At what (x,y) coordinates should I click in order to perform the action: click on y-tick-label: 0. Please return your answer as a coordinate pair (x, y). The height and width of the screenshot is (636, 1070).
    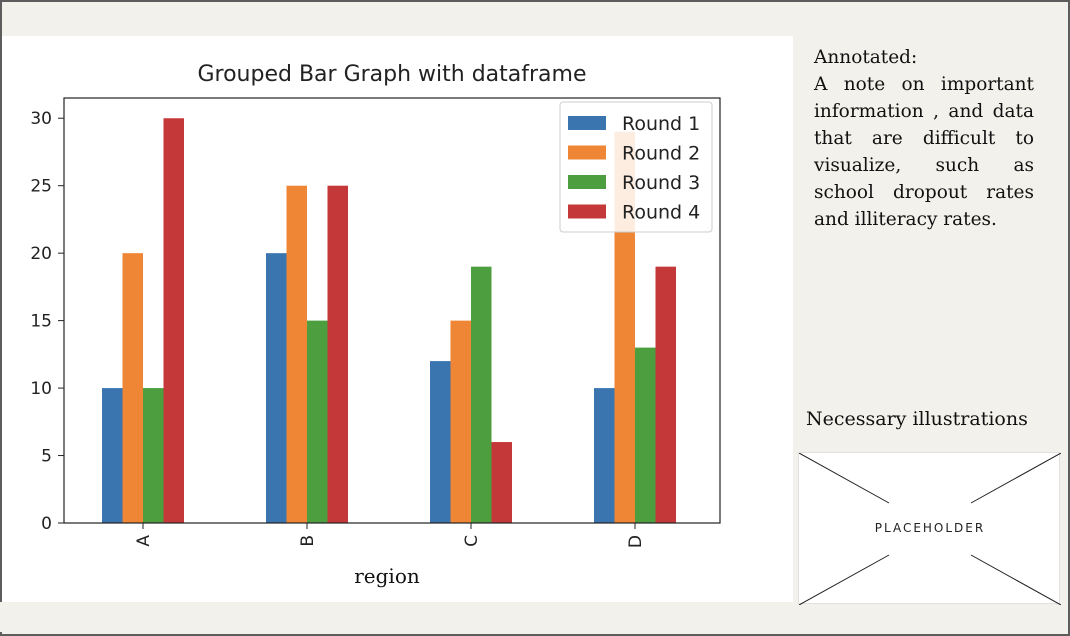
    Looking at the image, I should click on (46, 524).